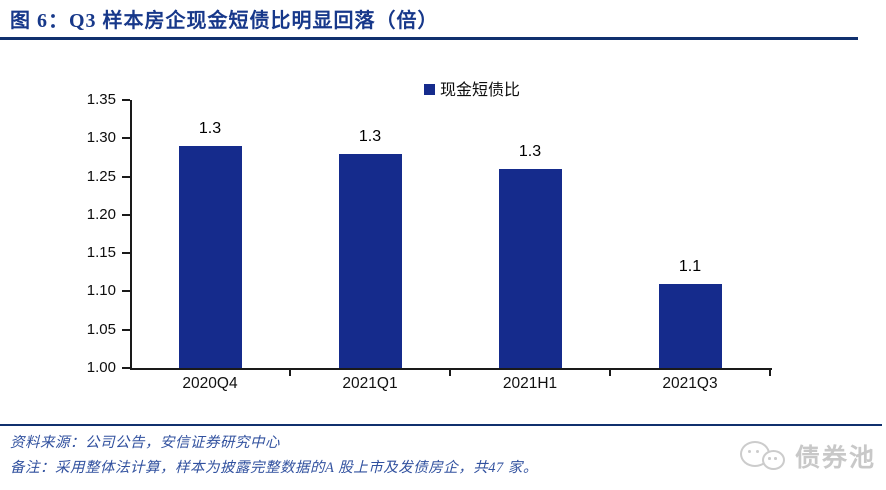  I want to click on watermark-logo: 债券池, so click(808, 456).